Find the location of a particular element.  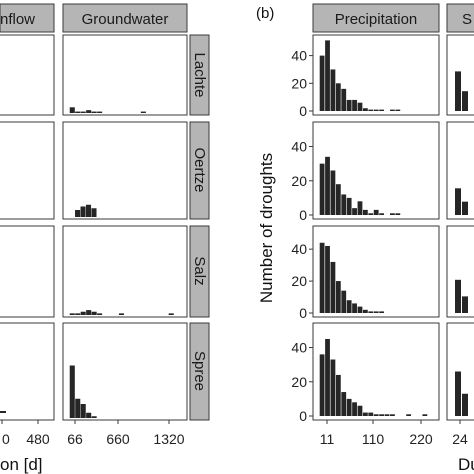

streamflow-panel-oertze is located at coordinates (27, 170).